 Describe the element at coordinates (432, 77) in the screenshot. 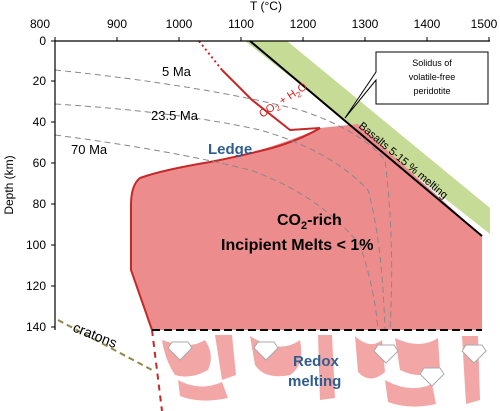

I see `callout-line2: volatile-free` at that location.